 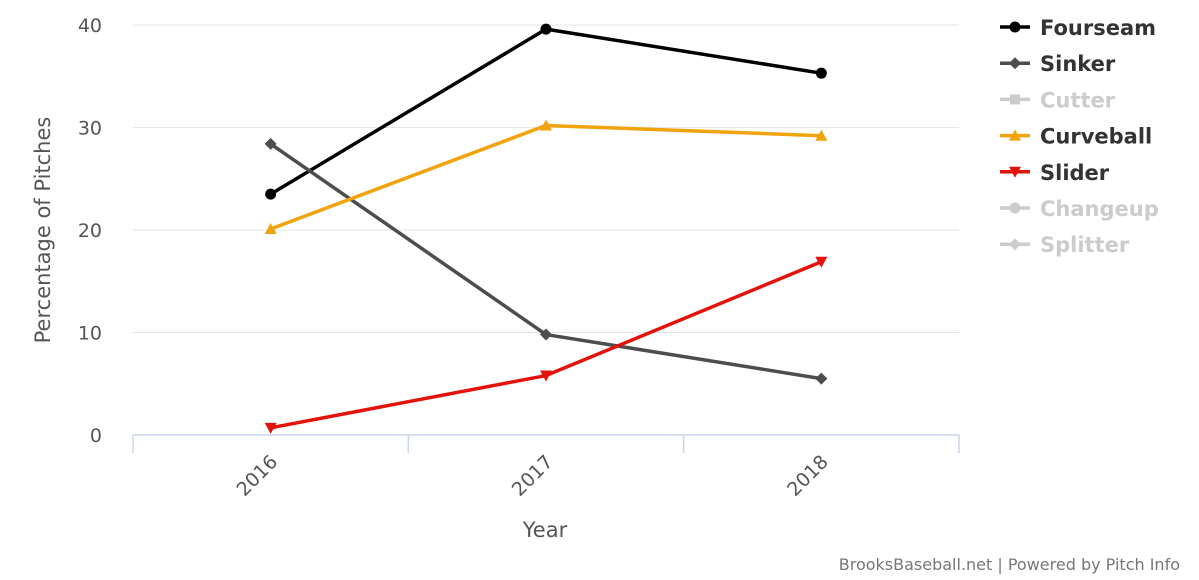 I want to click on y-tick-label: 10, so click(x=90, y=334).